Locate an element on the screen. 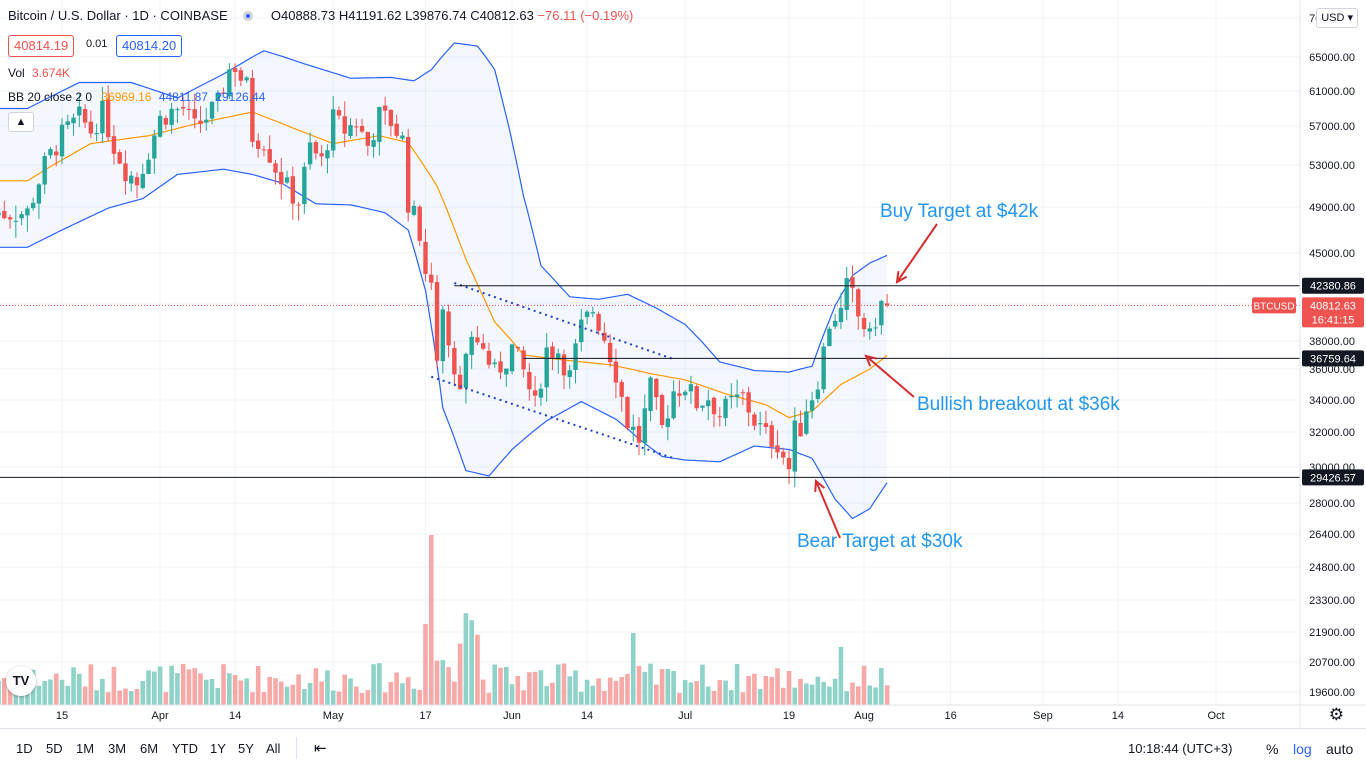  log-scale-button: log is located at coordinates (1302, 749).